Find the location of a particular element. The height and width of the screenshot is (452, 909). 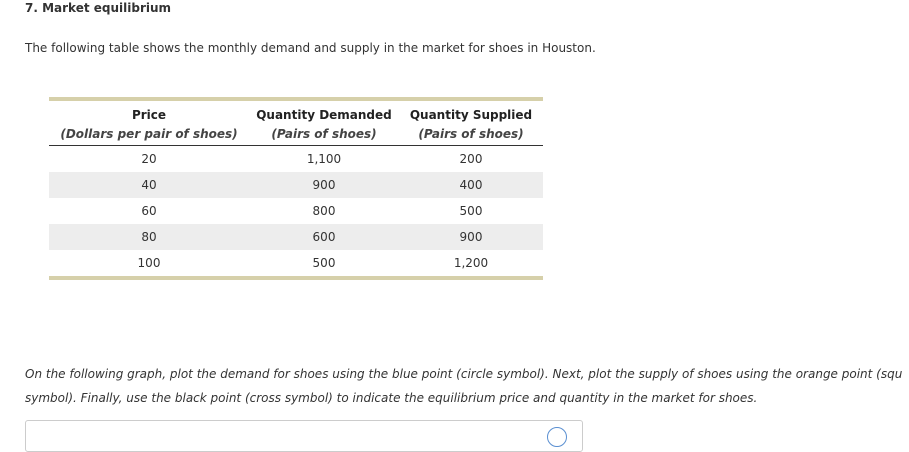

header-price: Price is located at coordinates (149, 115).